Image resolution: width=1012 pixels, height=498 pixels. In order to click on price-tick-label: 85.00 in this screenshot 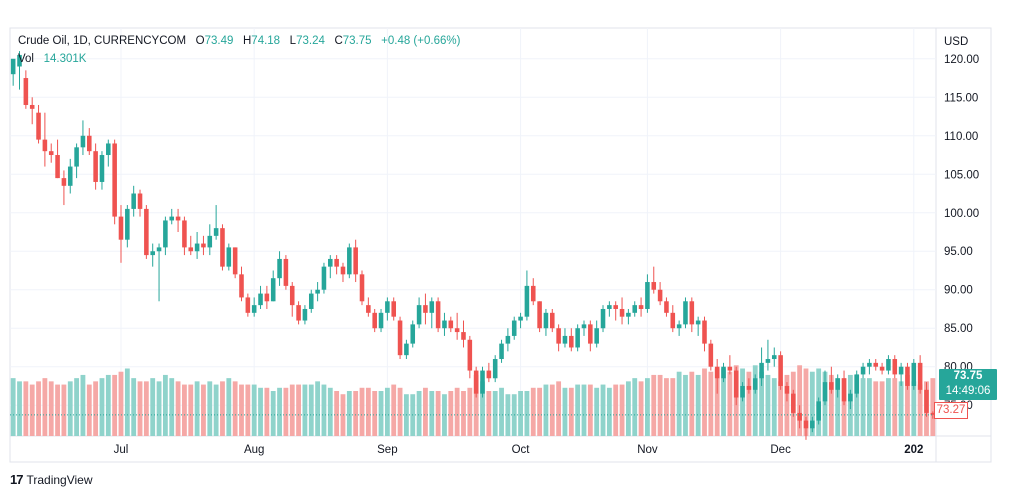, I will do `click(958, 329)`.